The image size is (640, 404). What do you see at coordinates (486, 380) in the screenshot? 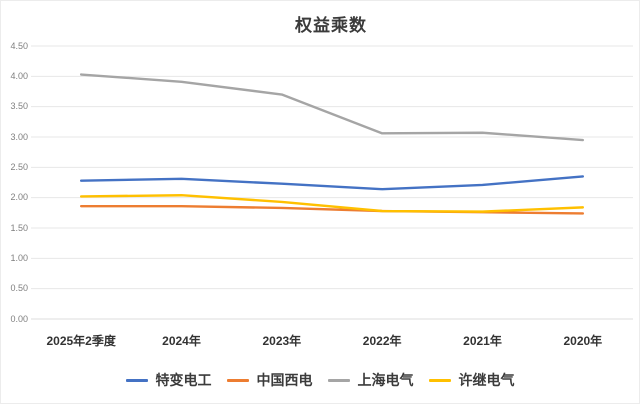
I see `legend-label: 许继电气` at bounding box center [486, 380].